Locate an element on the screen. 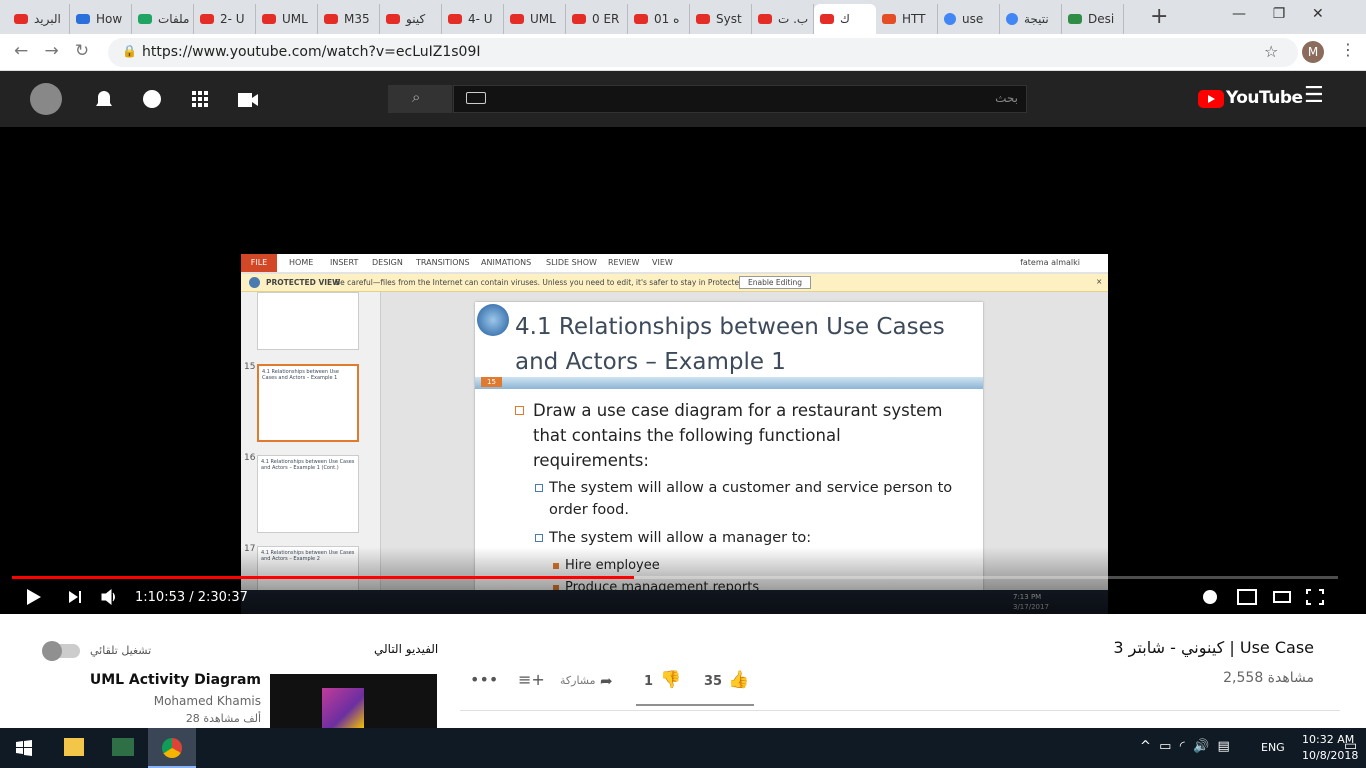  tab-title: البريد is located at coordinates (47, 19).